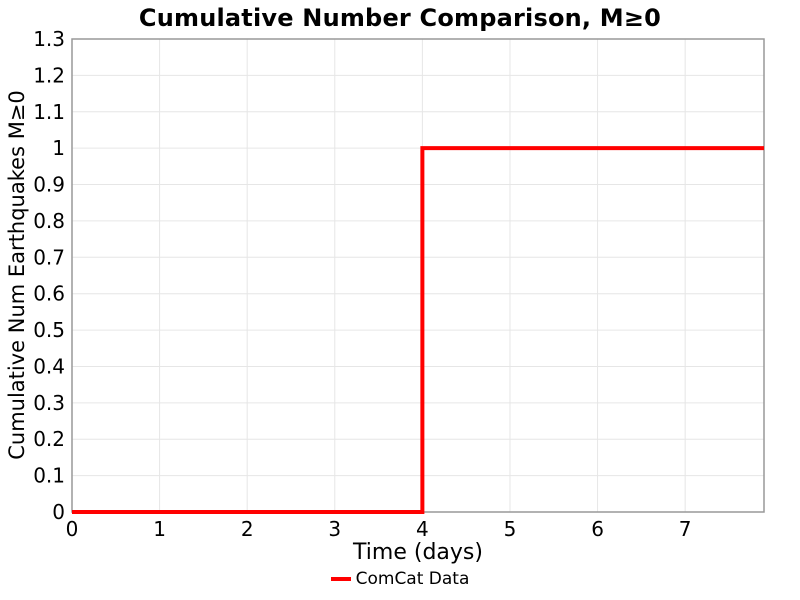 This screenshot has height=600, width=800. What do you see at coordinates (49, 330) in the screenshot?
I see `svg-text: 0.5` at bounding box center [49, 330].